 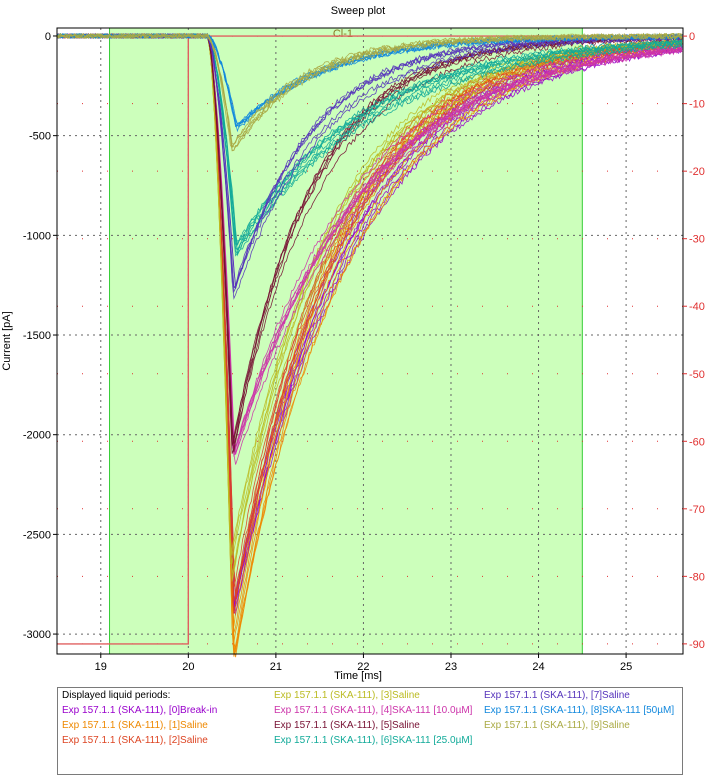 What do you see at coordinates (188, 667) in the screenshot?
I see `x-tick-label: 20` at bounding box center [188, 667].